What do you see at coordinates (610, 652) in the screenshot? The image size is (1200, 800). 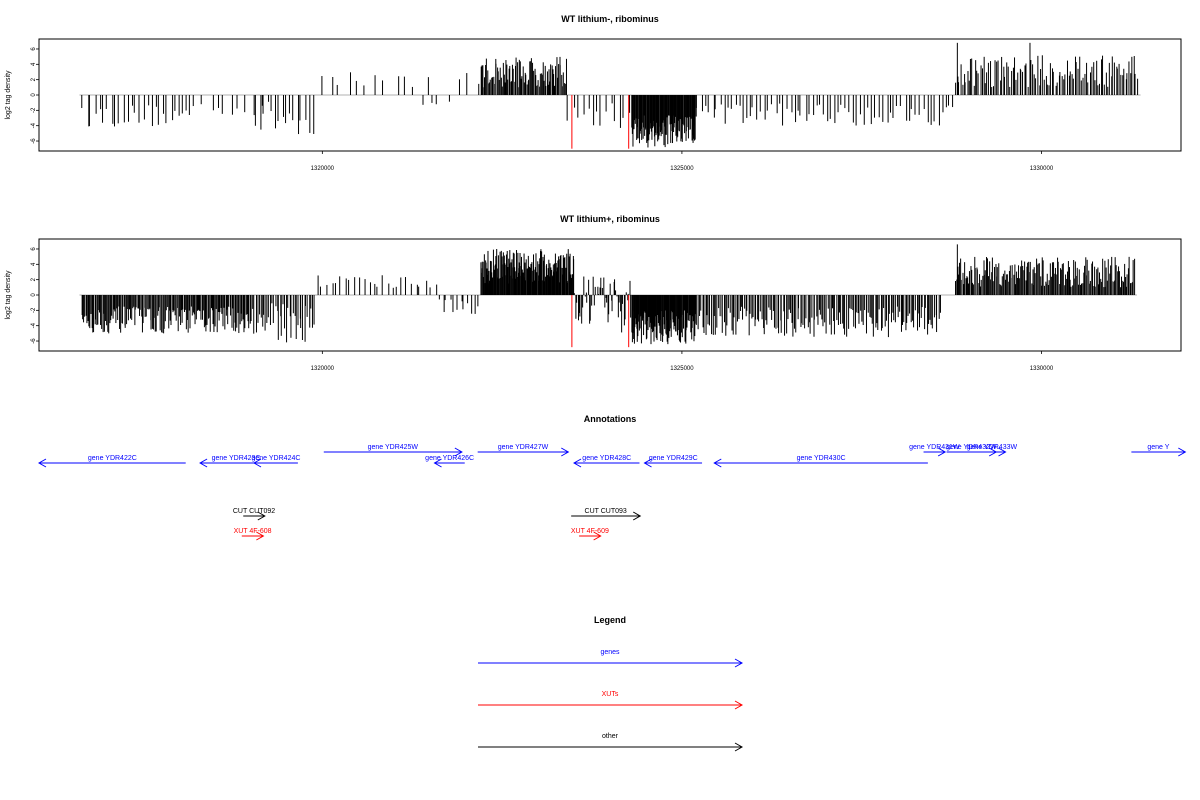 I see `legend-label: genes` at bounding box center [610, 652].